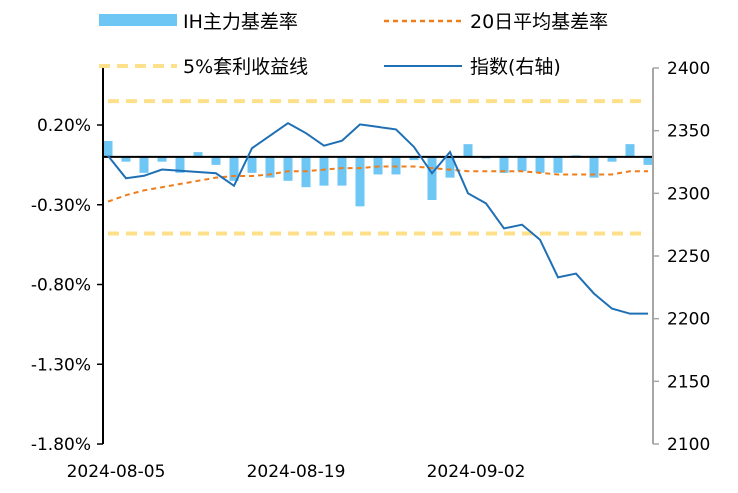  What do you see at coordinates (61, 365) in the screenshot?
I see `left-tick-label: -1.30%` at bounding box center [61, 365].